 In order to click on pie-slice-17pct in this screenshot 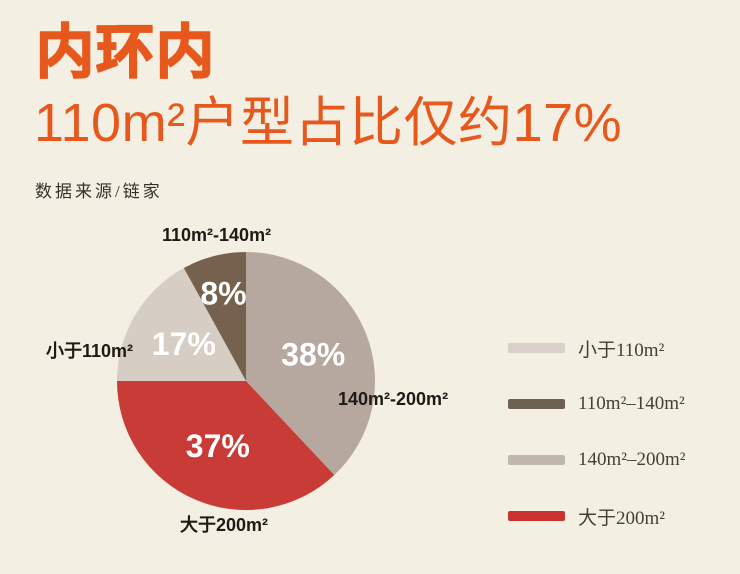, I will do `click(181, 324)`.